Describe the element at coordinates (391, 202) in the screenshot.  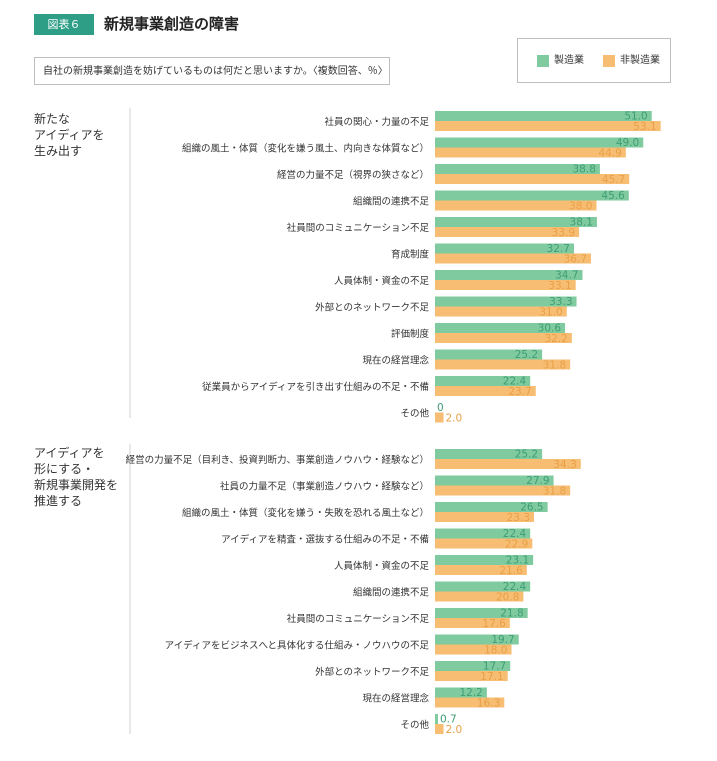
I see `category-label: 組織間の連携不足` at that location.